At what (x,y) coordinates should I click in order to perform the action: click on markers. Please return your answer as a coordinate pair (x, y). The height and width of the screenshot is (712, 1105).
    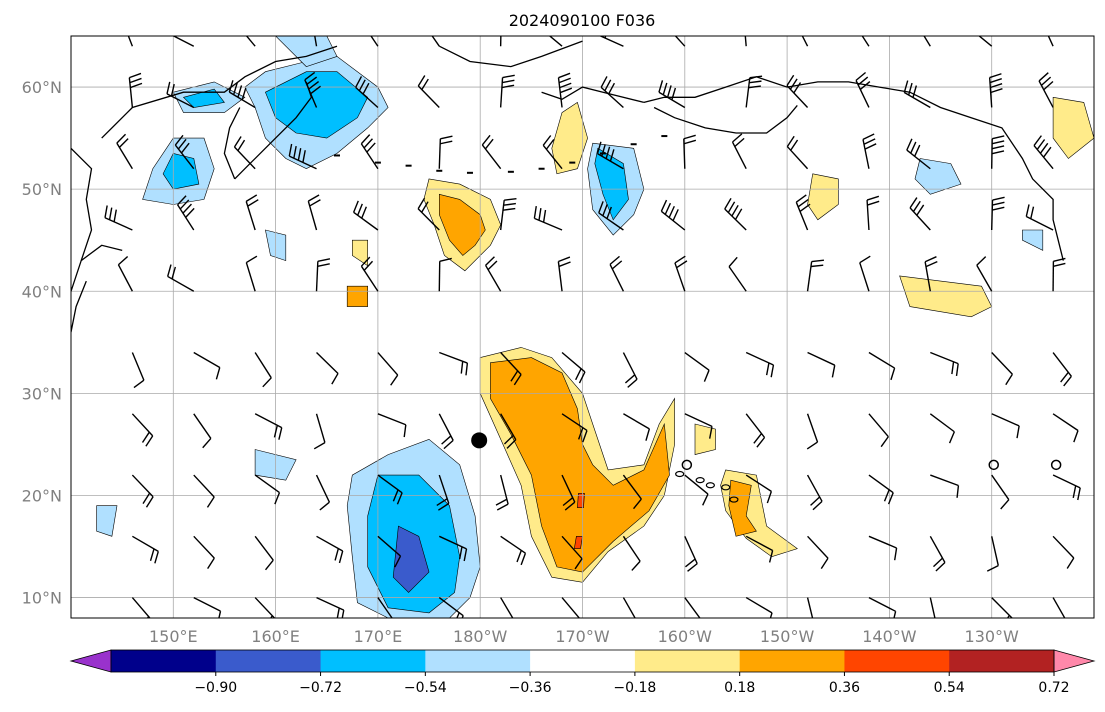
    Looking at the image, I should click on (766, 451).